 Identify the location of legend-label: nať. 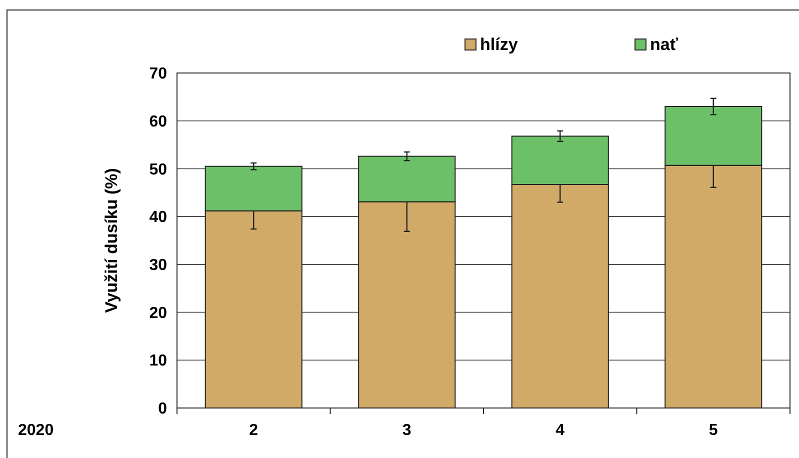
(664, 44).